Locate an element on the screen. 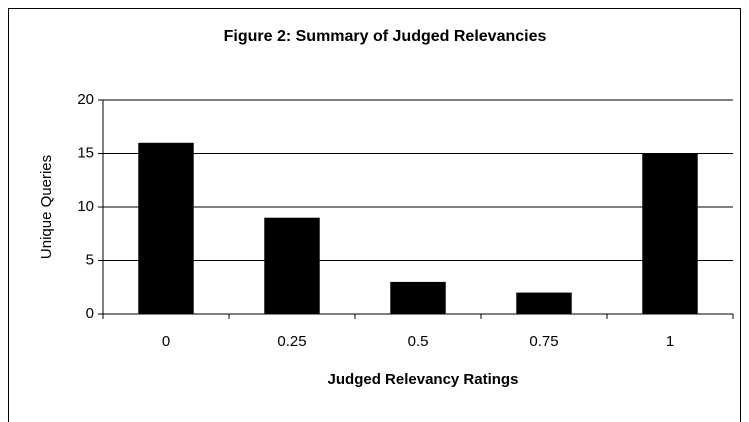 The width and height of the screenshot is (749, 422). y-tick-label: 20 is located at coordinates (85, 99).